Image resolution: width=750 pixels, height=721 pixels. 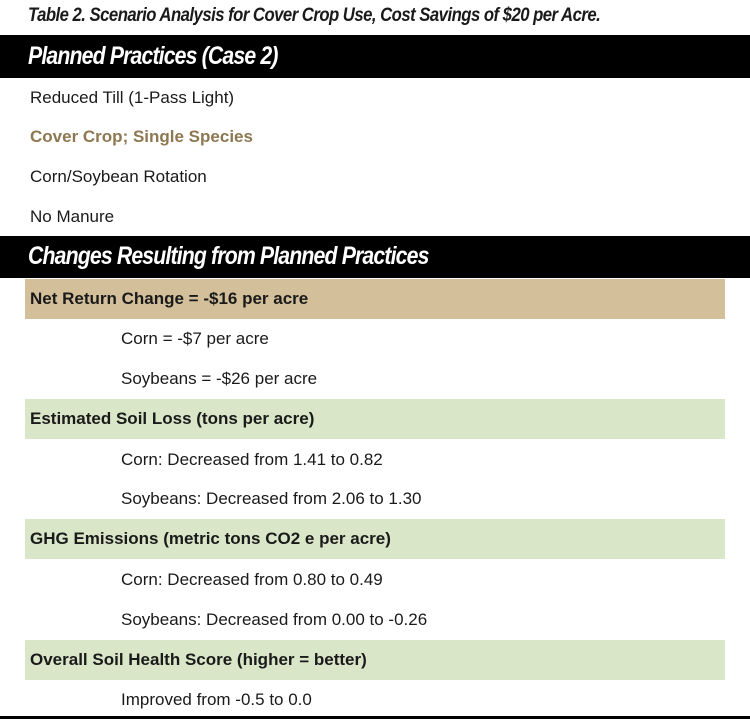 What do you see at coordinates (252, 579) in the screenshot?
I see `group-detail-row: Corn: Decreased from 0.80 to 0.49` at bounding box center [252, 579].